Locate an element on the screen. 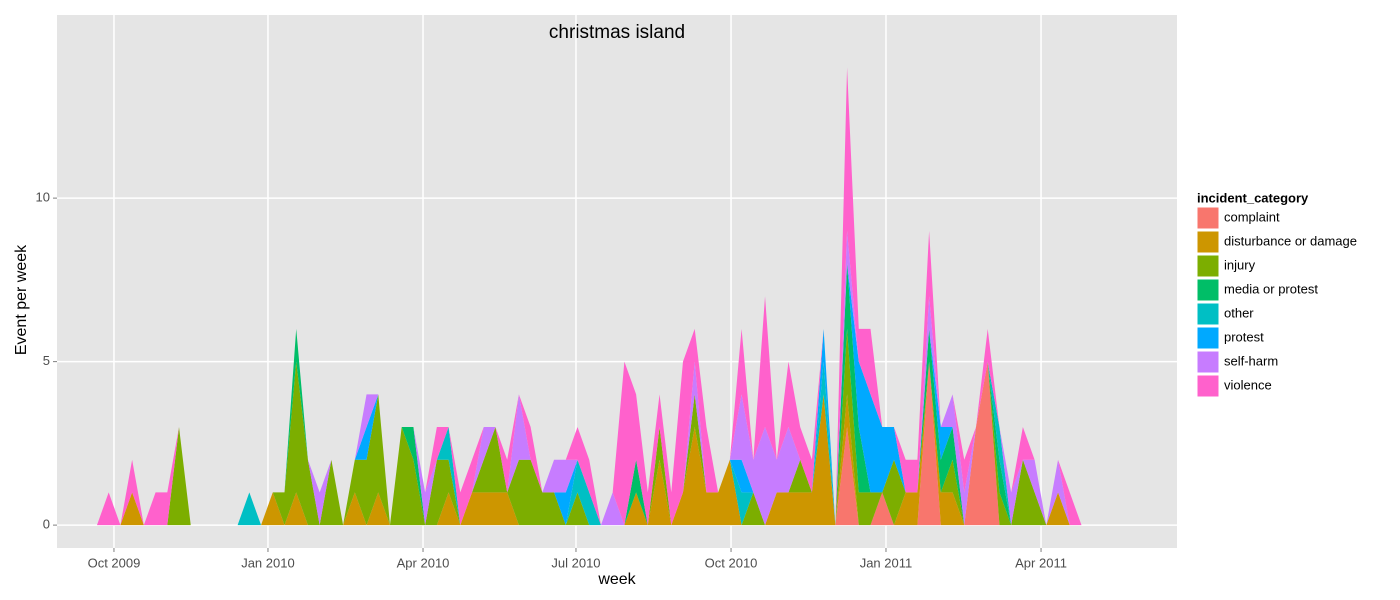  legend-label: disturbance or damage is located at coordinates (1290, 240).